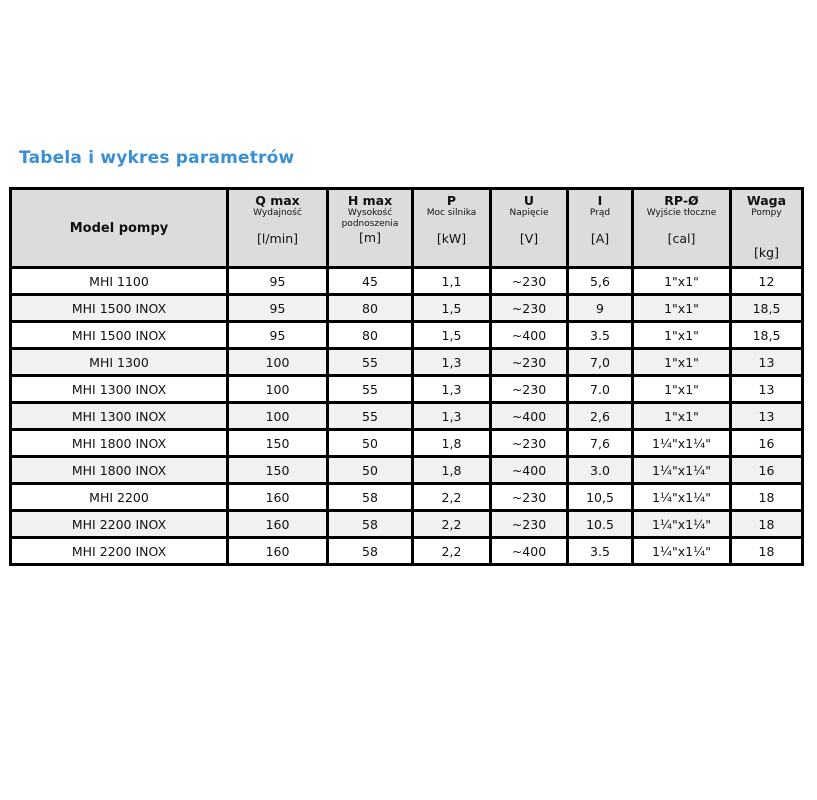 The width and height of the screenshot is (817, 800). I want to click on value-cell: 12, so click(766, 281).